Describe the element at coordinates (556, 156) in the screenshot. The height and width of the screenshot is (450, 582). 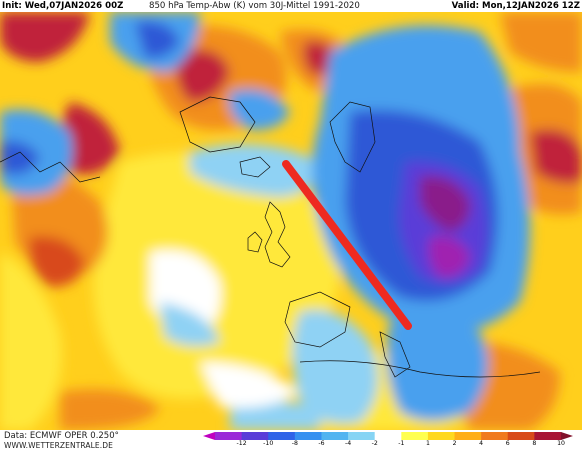
I see `very-hot-zone-east` at that location.